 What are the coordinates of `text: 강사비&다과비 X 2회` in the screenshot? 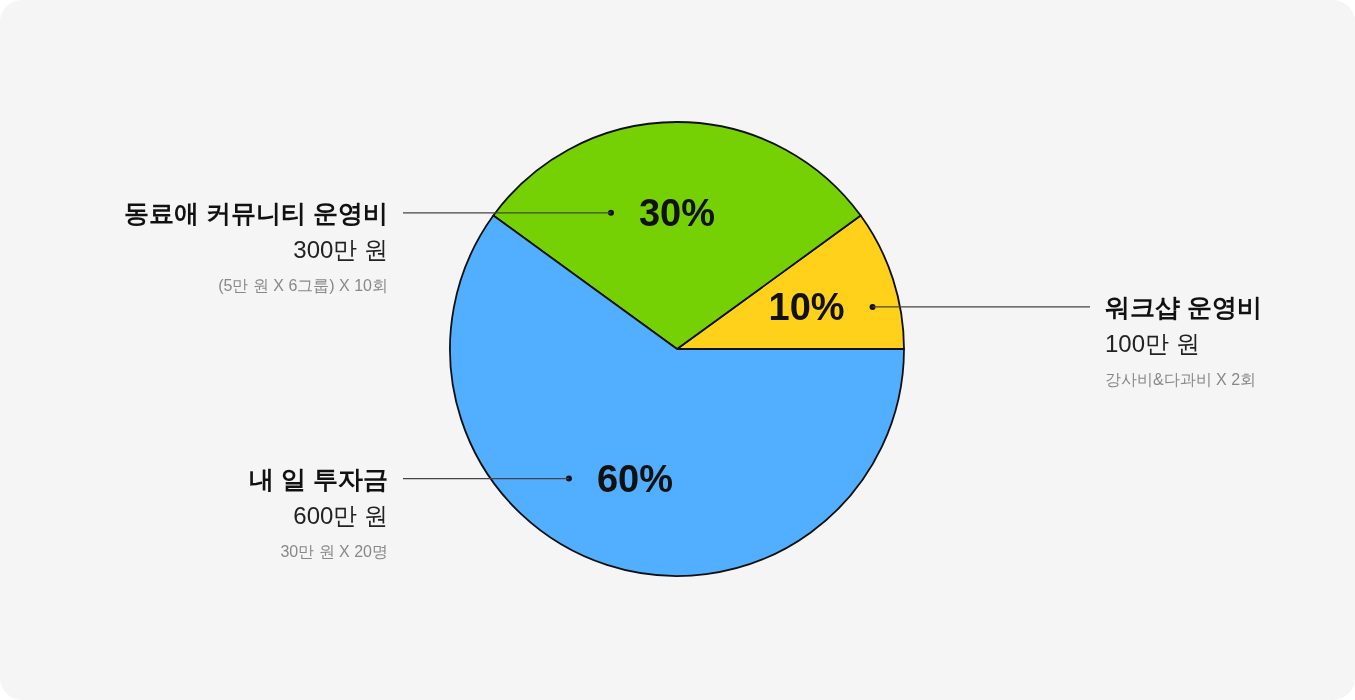 It's located at (1181, 379).